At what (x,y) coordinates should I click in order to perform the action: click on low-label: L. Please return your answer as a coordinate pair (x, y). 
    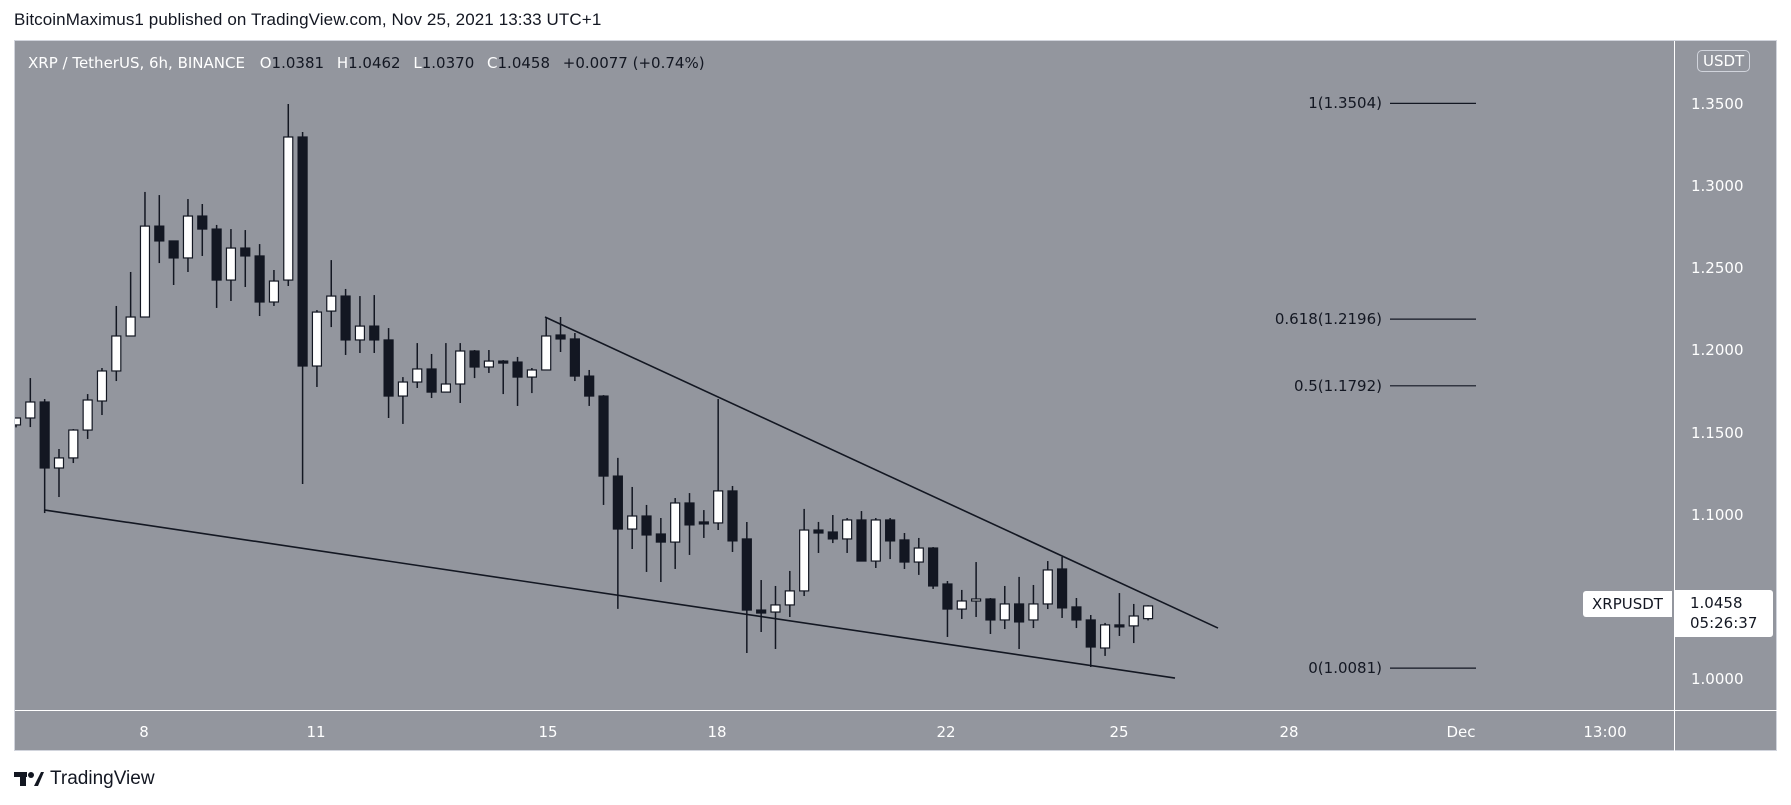
    Looking at the image, I should click on (417, 63).